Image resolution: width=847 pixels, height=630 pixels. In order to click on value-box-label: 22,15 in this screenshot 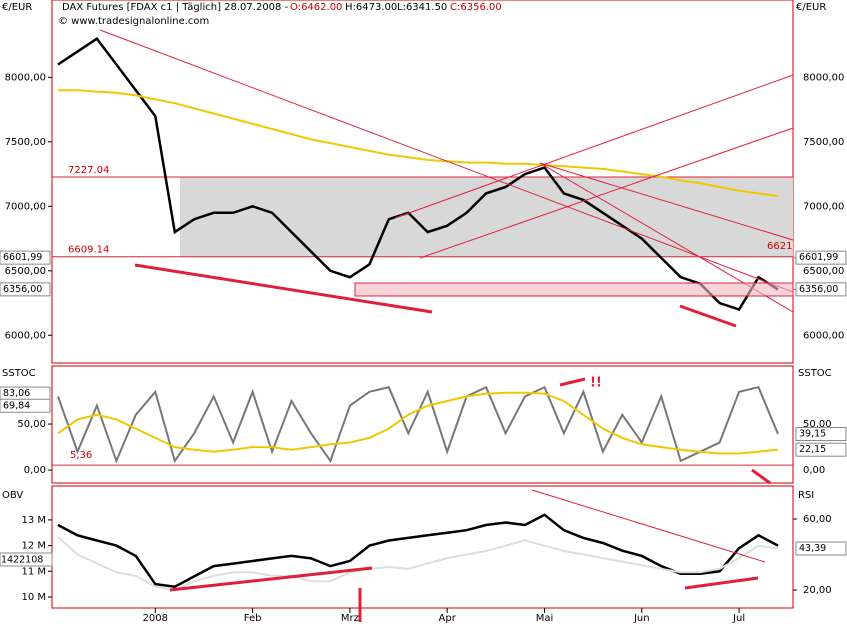, I will do `click(812, 449)`.